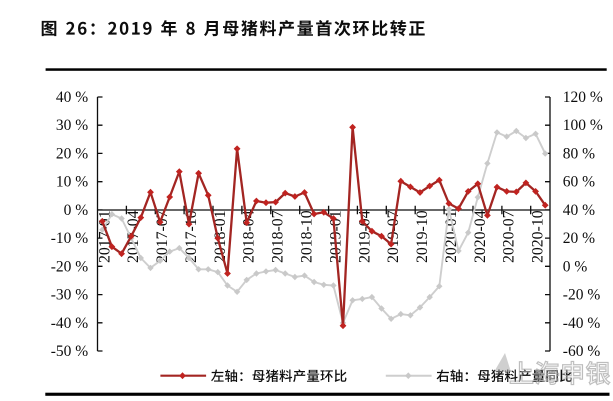 The width and height of the screenshot is (613, 401). Describe the element at coordinates (583, 97) in the screenshot. I see `svg-text: 120 %` at that location.